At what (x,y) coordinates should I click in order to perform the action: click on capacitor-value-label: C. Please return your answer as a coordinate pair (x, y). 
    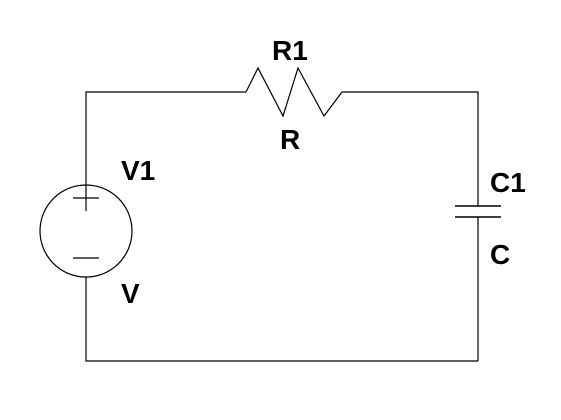
    Looking at the image, I should click on (500, 254).